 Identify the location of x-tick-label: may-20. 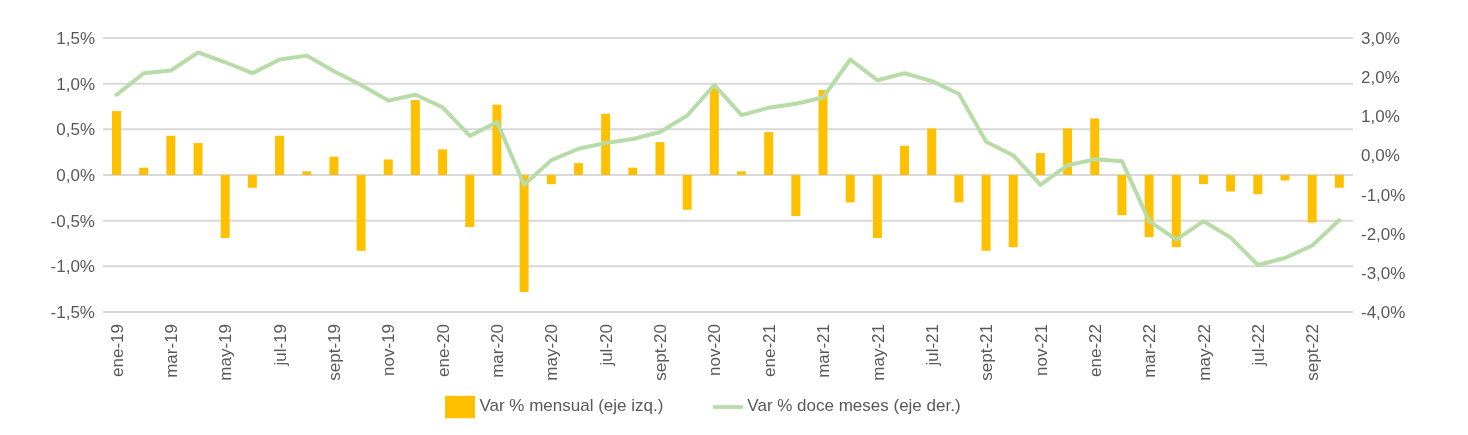
(552, 352).